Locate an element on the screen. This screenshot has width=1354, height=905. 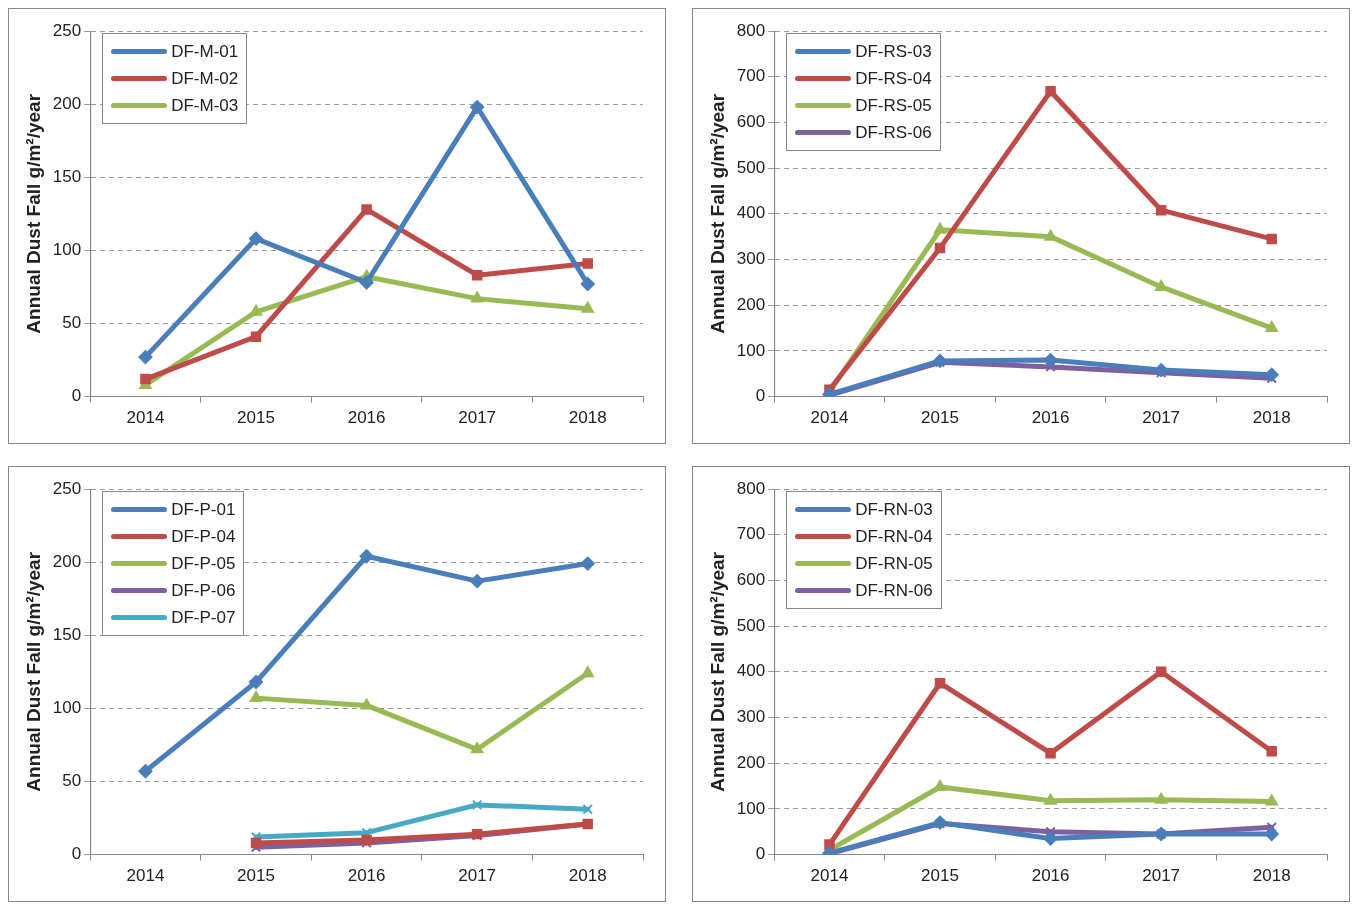
legend-label: DF-RS-06 is located at coordinates (893, 132).